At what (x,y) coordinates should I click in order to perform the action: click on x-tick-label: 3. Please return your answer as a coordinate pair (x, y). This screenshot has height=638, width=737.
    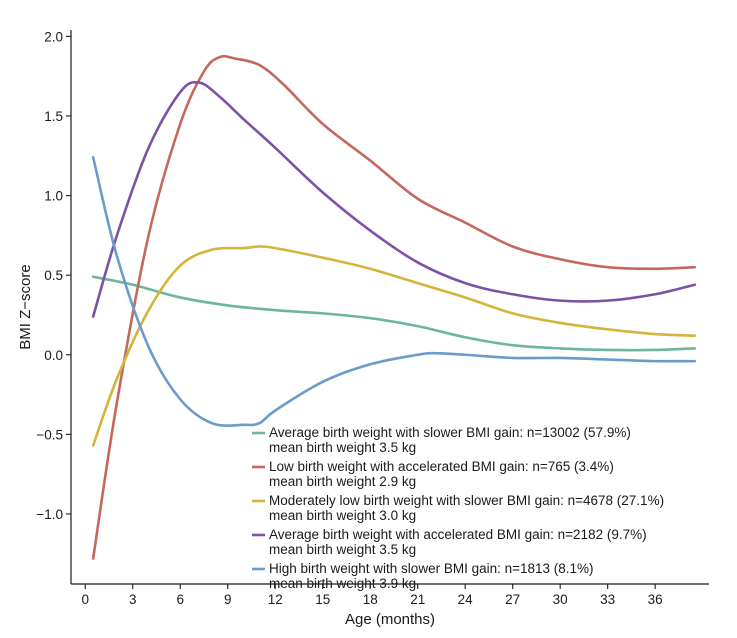
    Looking at the image, I should click on (133, 599).